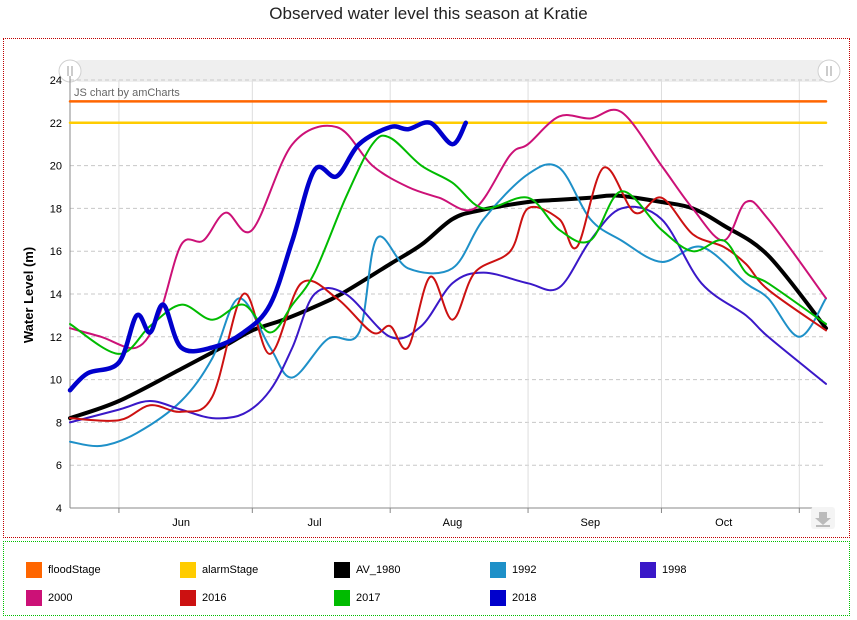  I want to click on legend-item-2000: 2000, so click(49, 598).